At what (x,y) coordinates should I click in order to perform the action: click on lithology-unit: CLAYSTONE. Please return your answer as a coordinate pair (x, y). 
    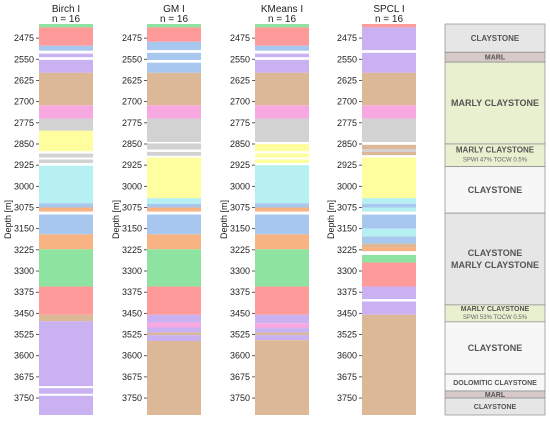
    Looking at the image, I should click on (495, 190).